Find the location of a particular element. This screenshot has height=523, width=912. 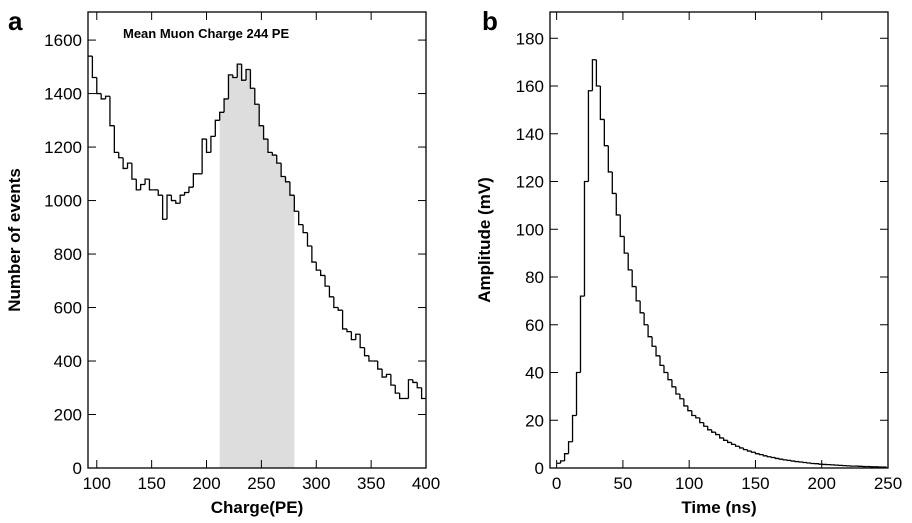

x-axis-title: Charge(PE) is located at coordinates (257, 507).